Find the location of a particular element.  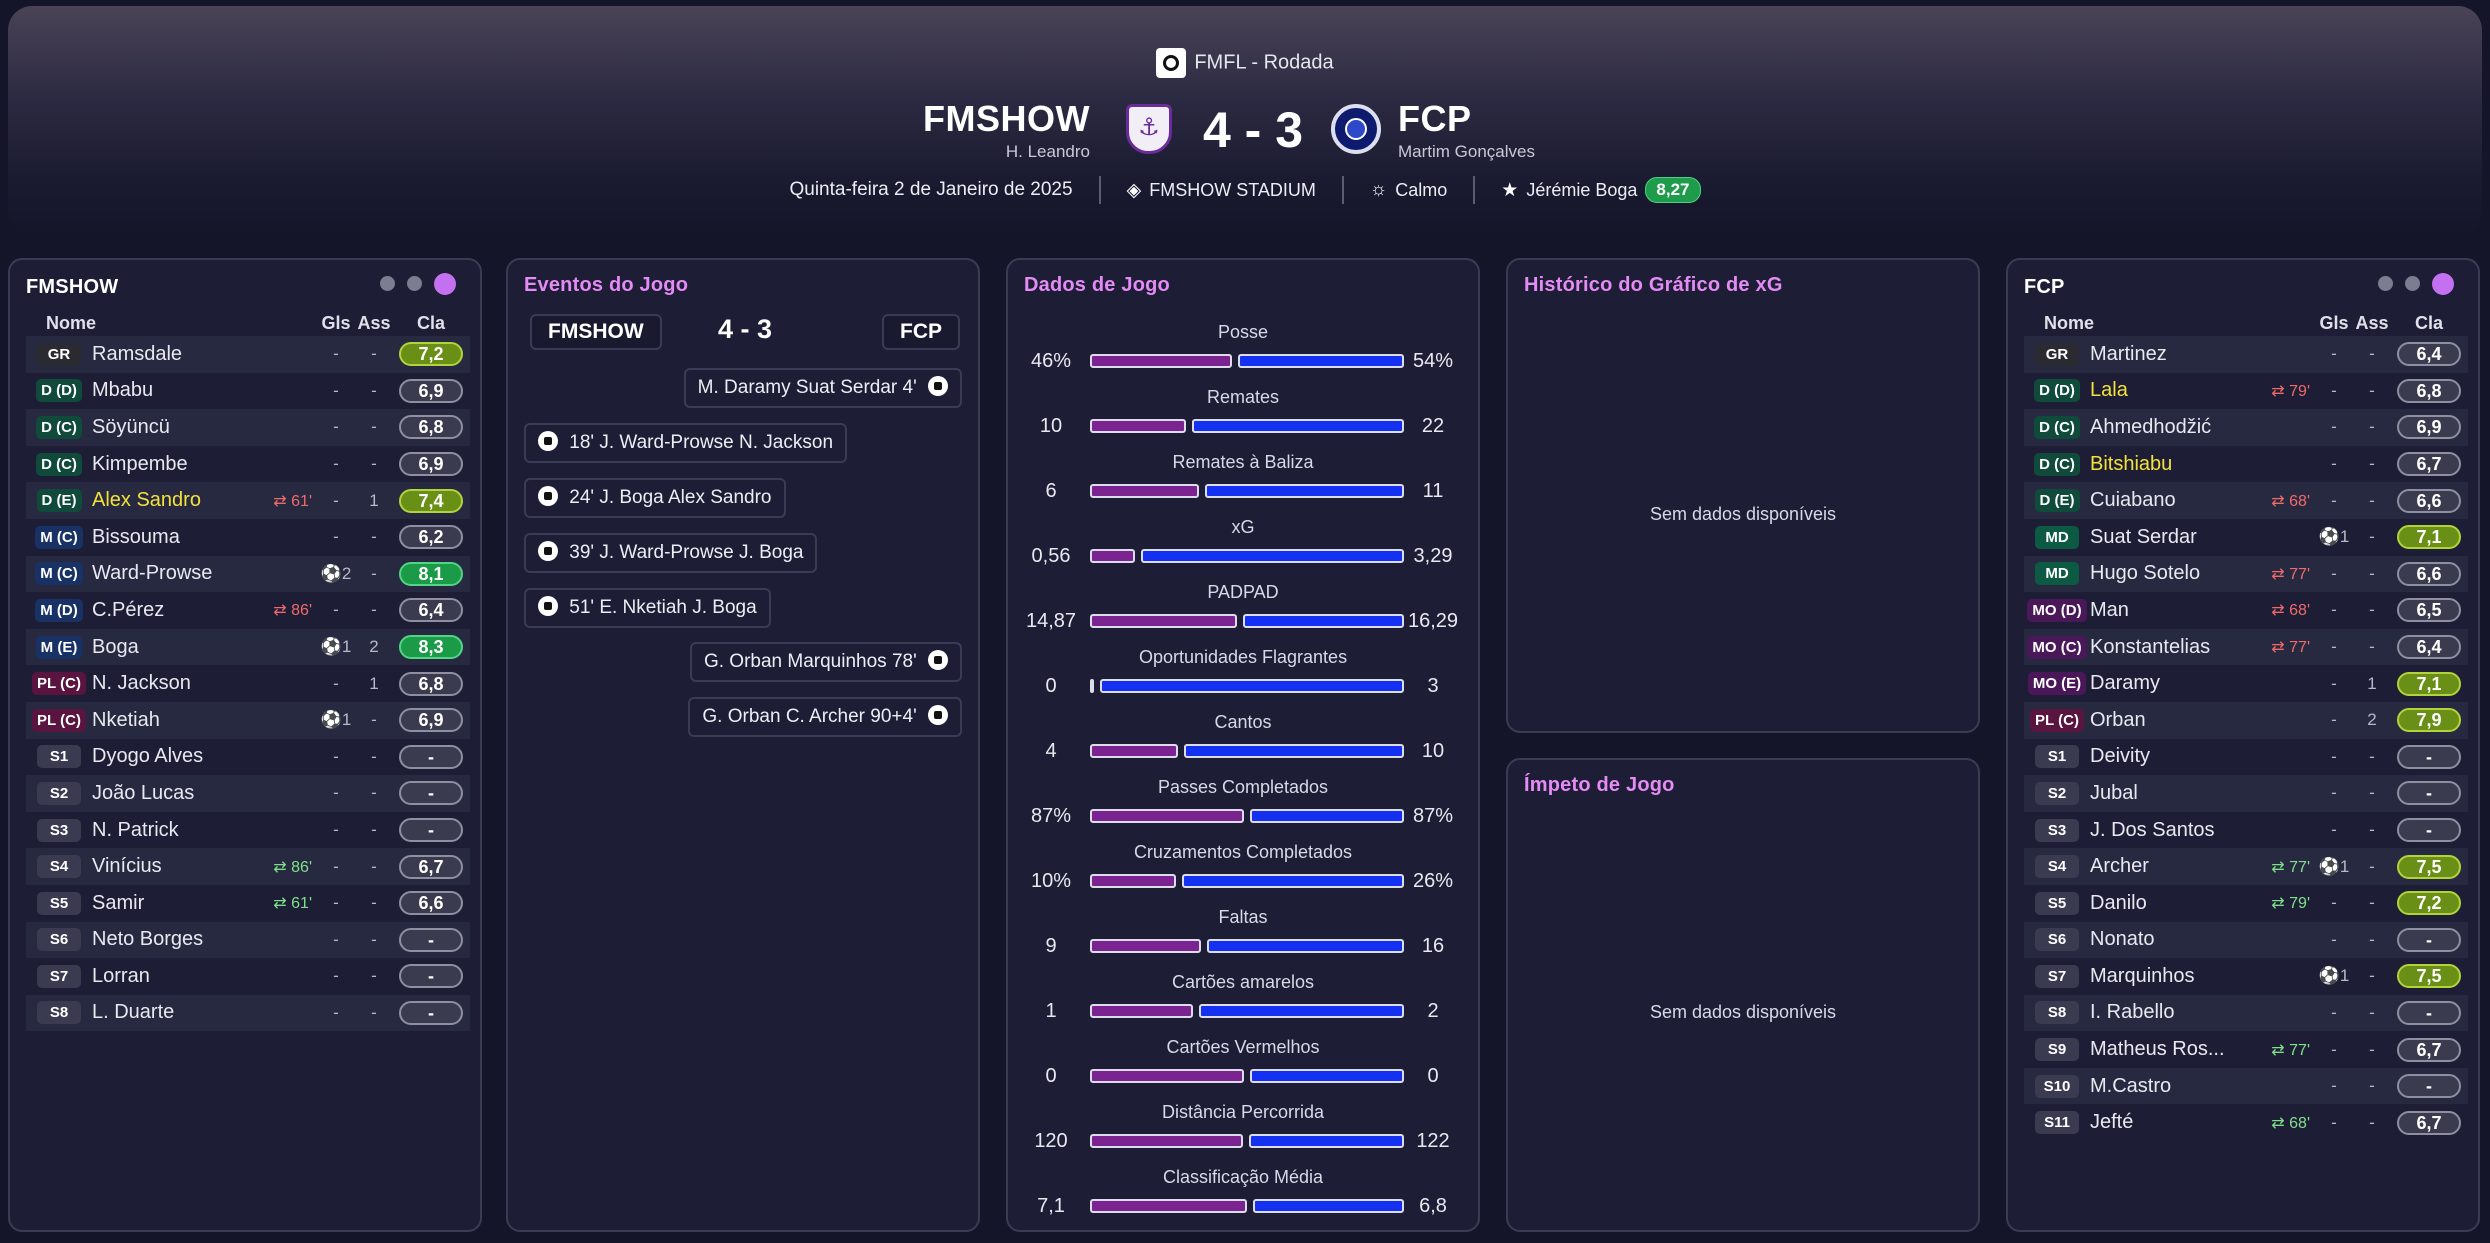

player-name: Bitshiabu is located at coordinates (2131, 463).